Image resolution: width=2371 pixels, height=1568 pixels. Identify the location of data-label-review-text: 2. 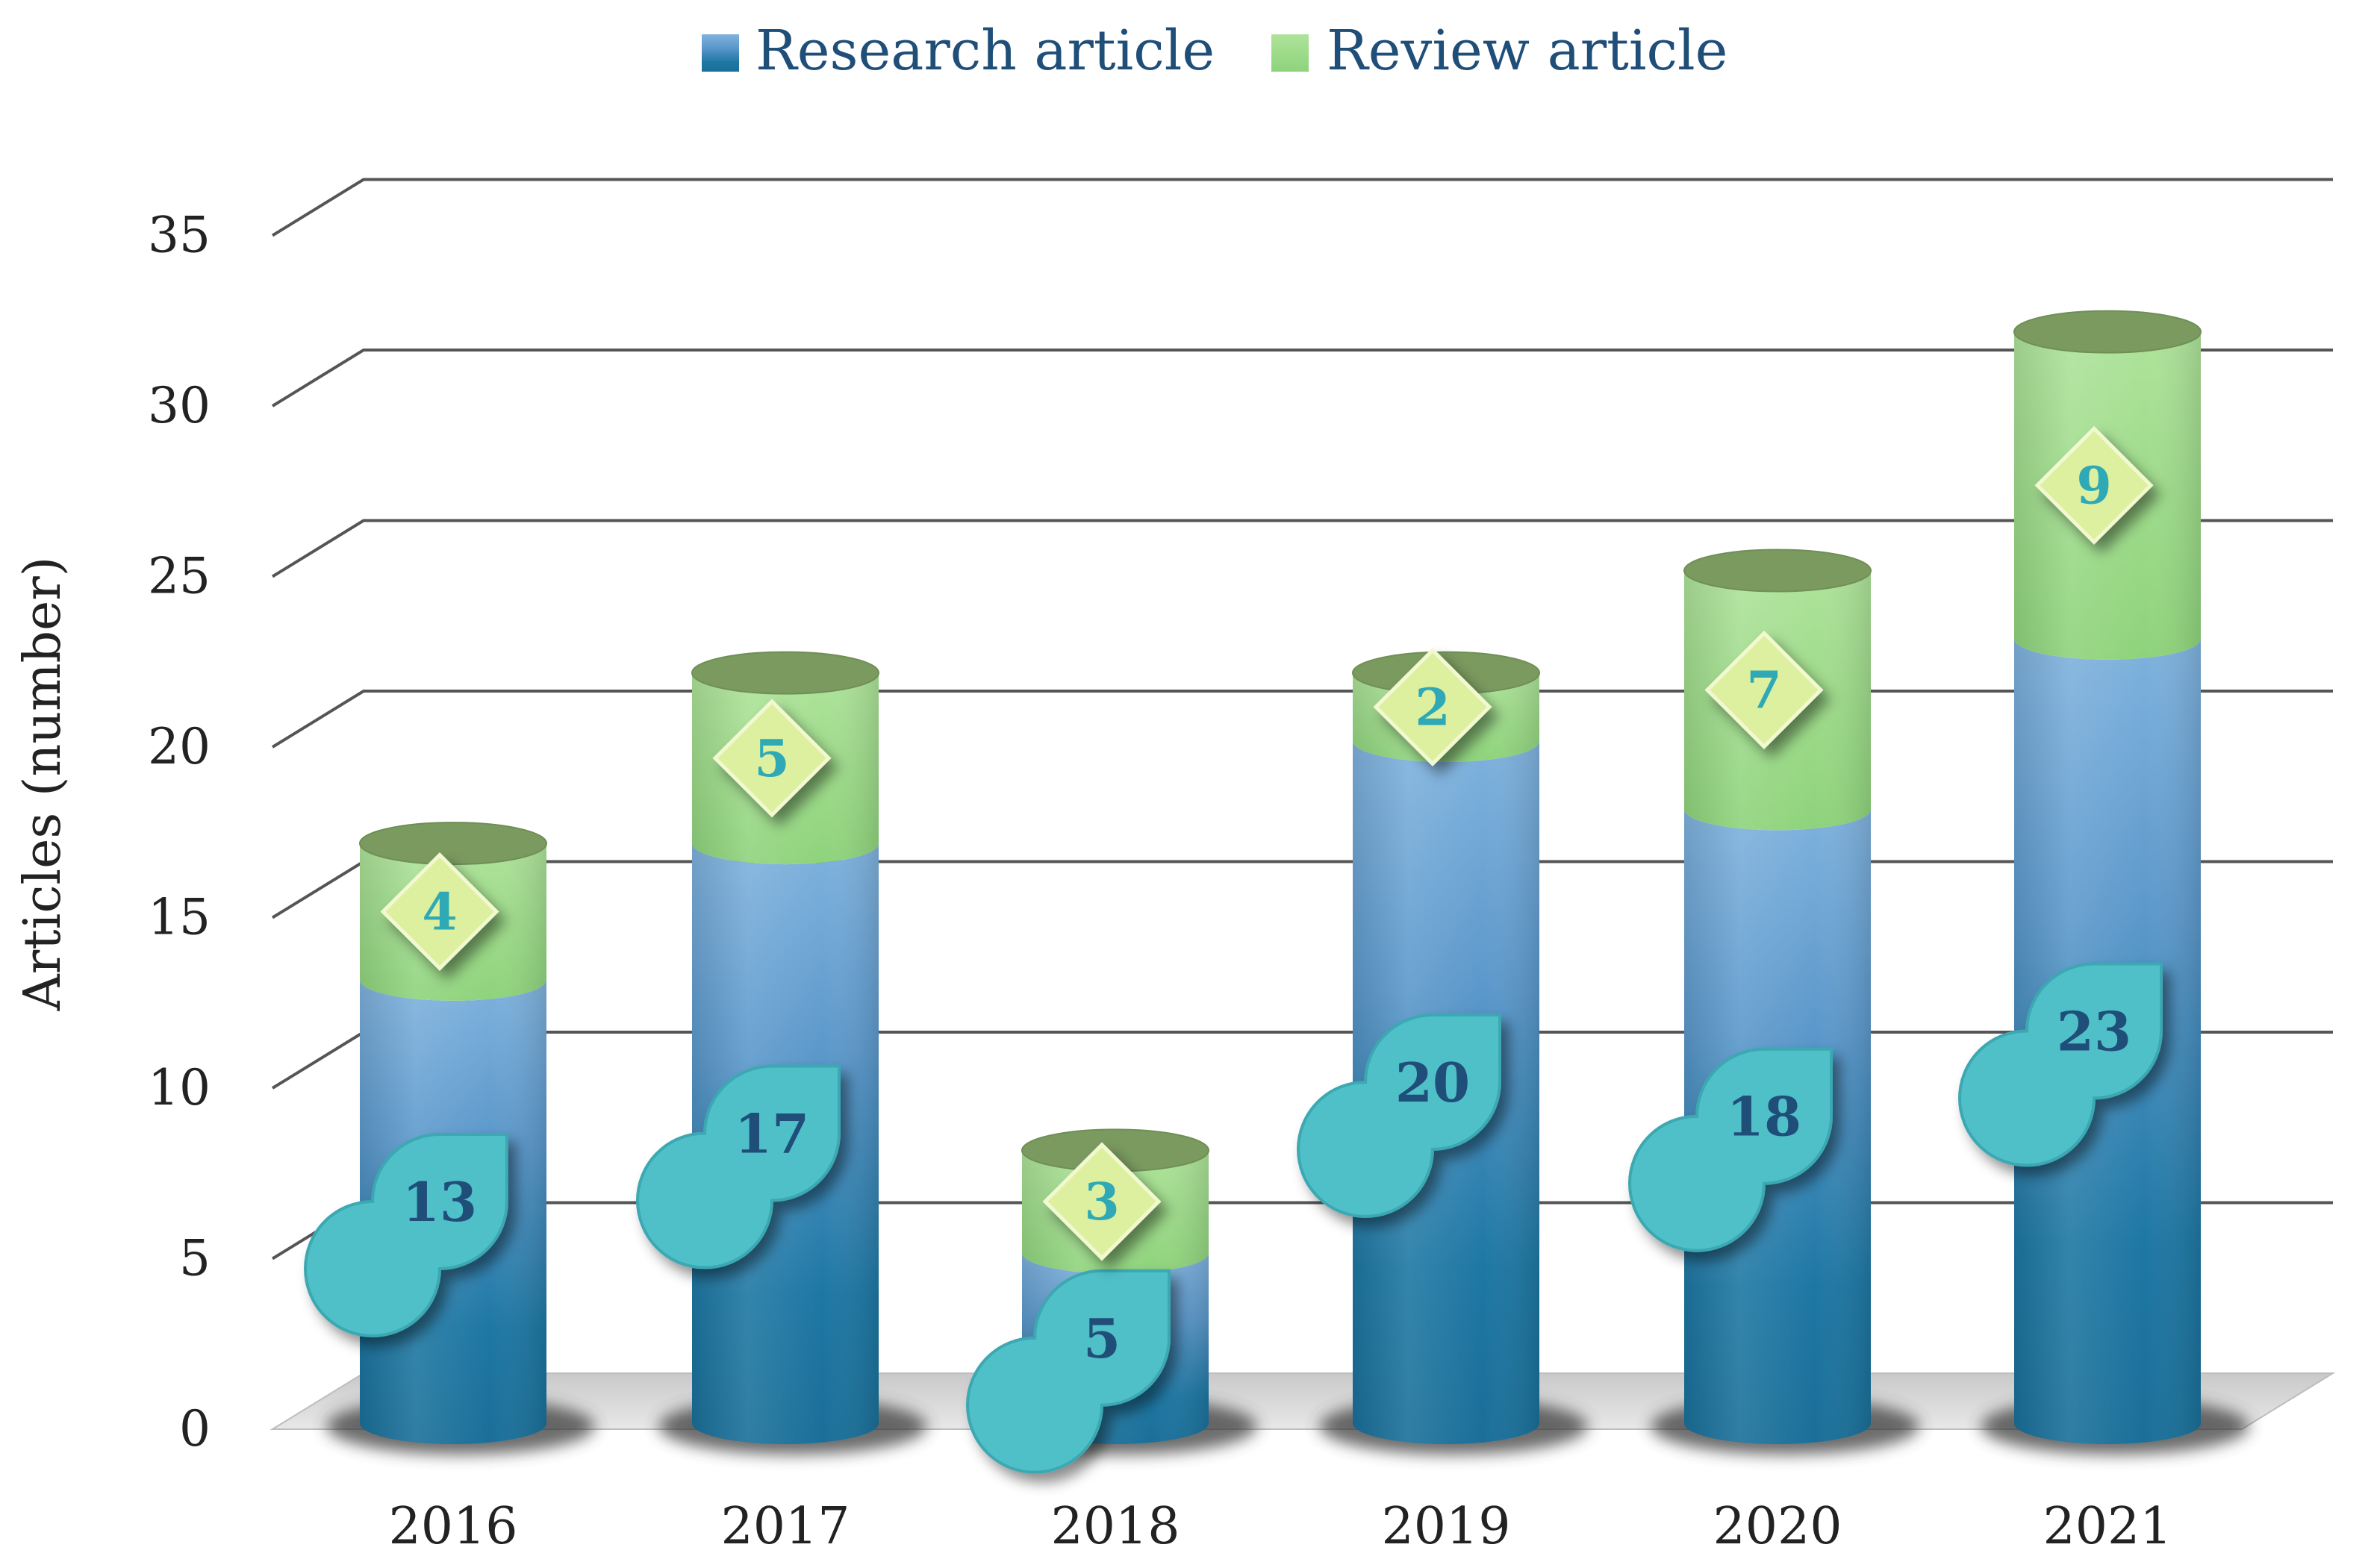
(1432, 707).